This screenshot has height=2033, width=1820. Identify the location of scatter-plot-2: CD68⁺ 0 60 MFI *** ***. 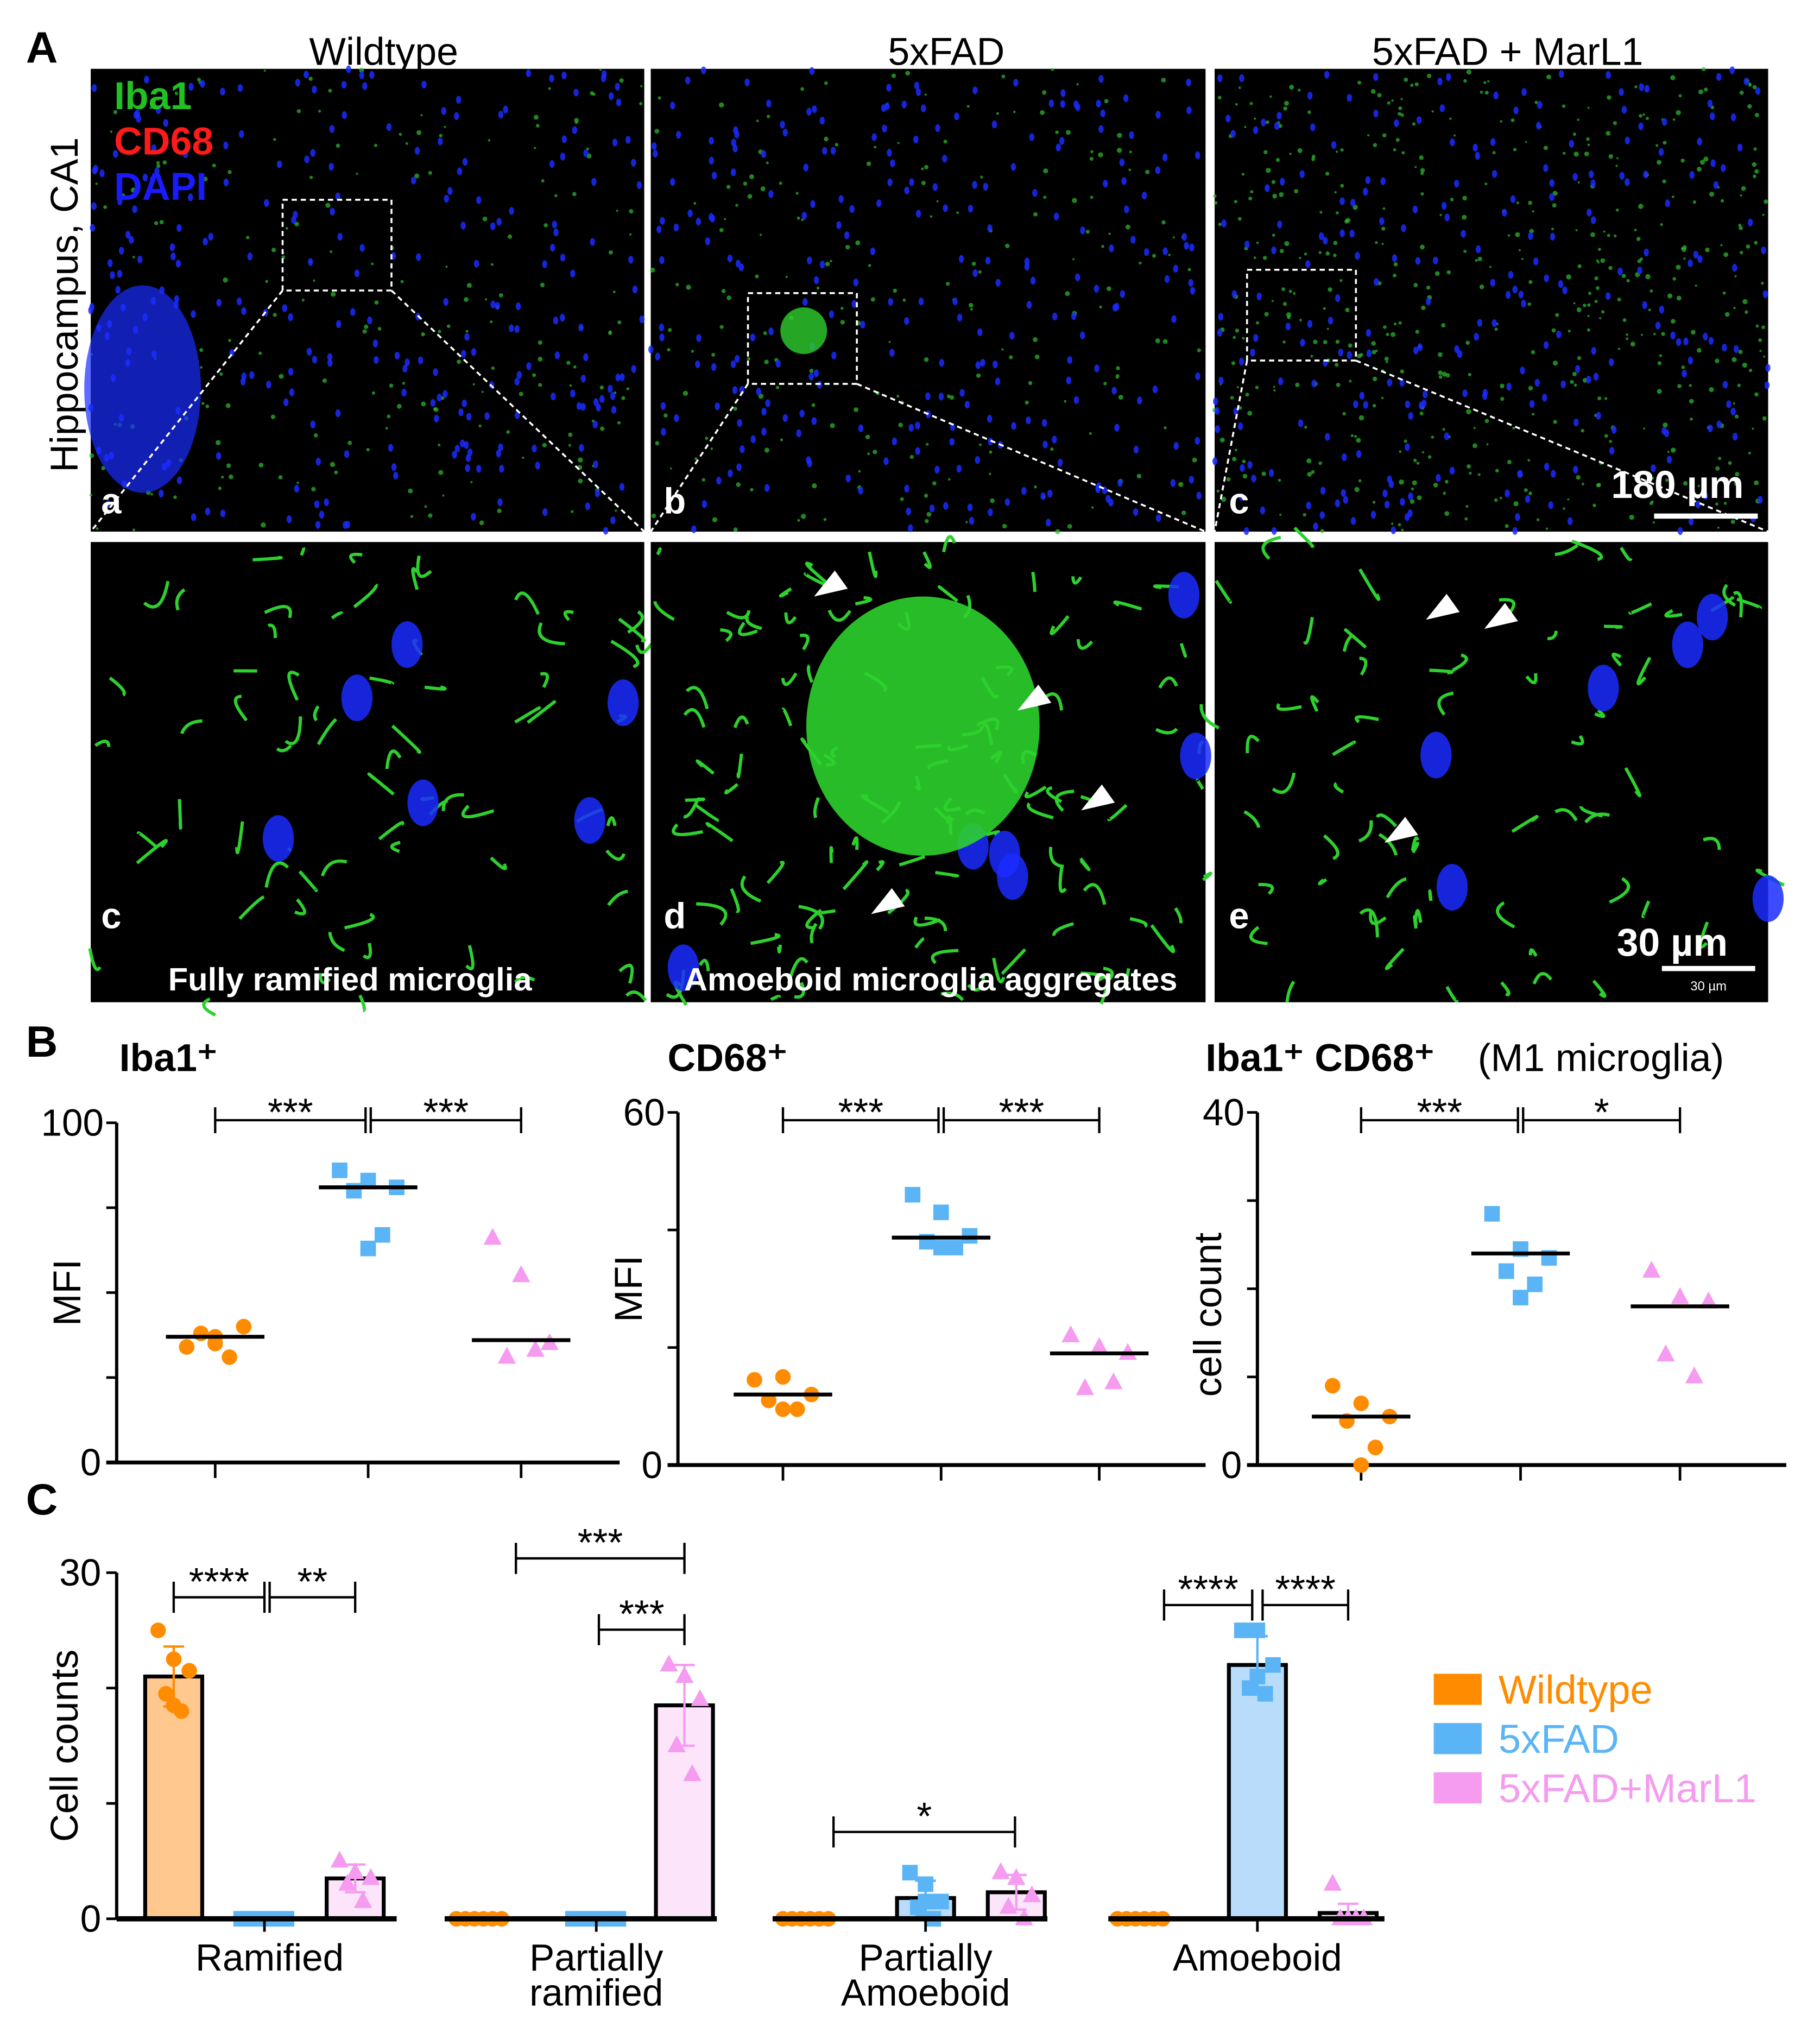
(906, 1261).